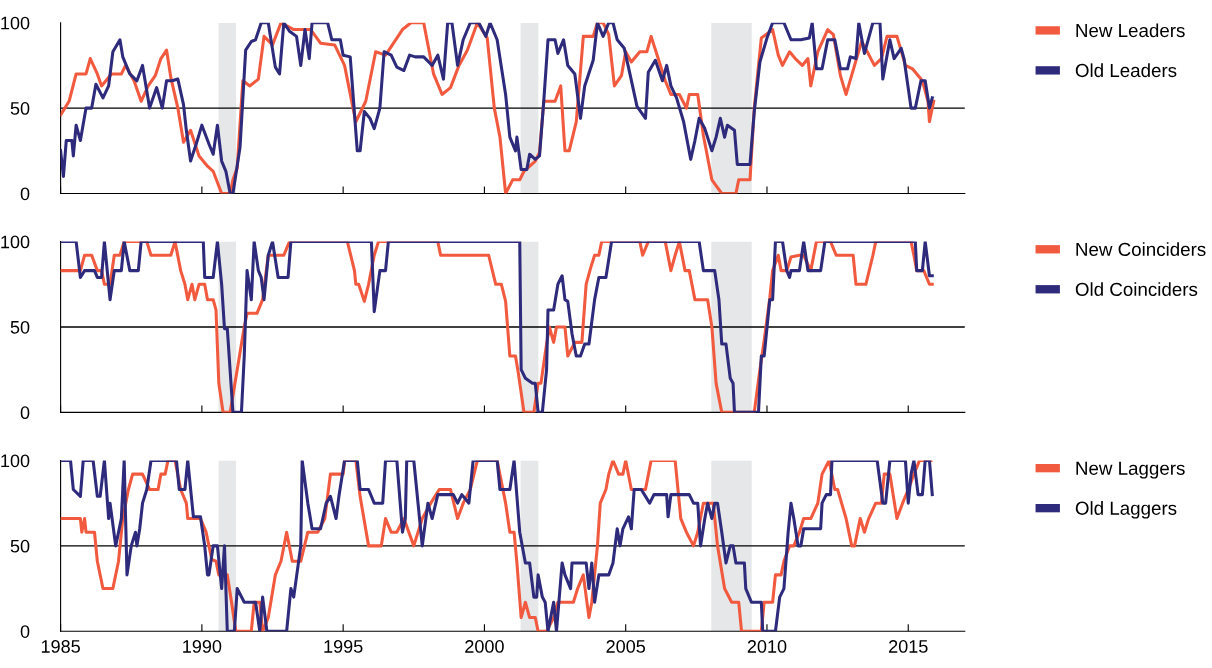 This screenshot has width=1212, height=668. I want to click on x-tick-label: 2000, so click(484, 646).